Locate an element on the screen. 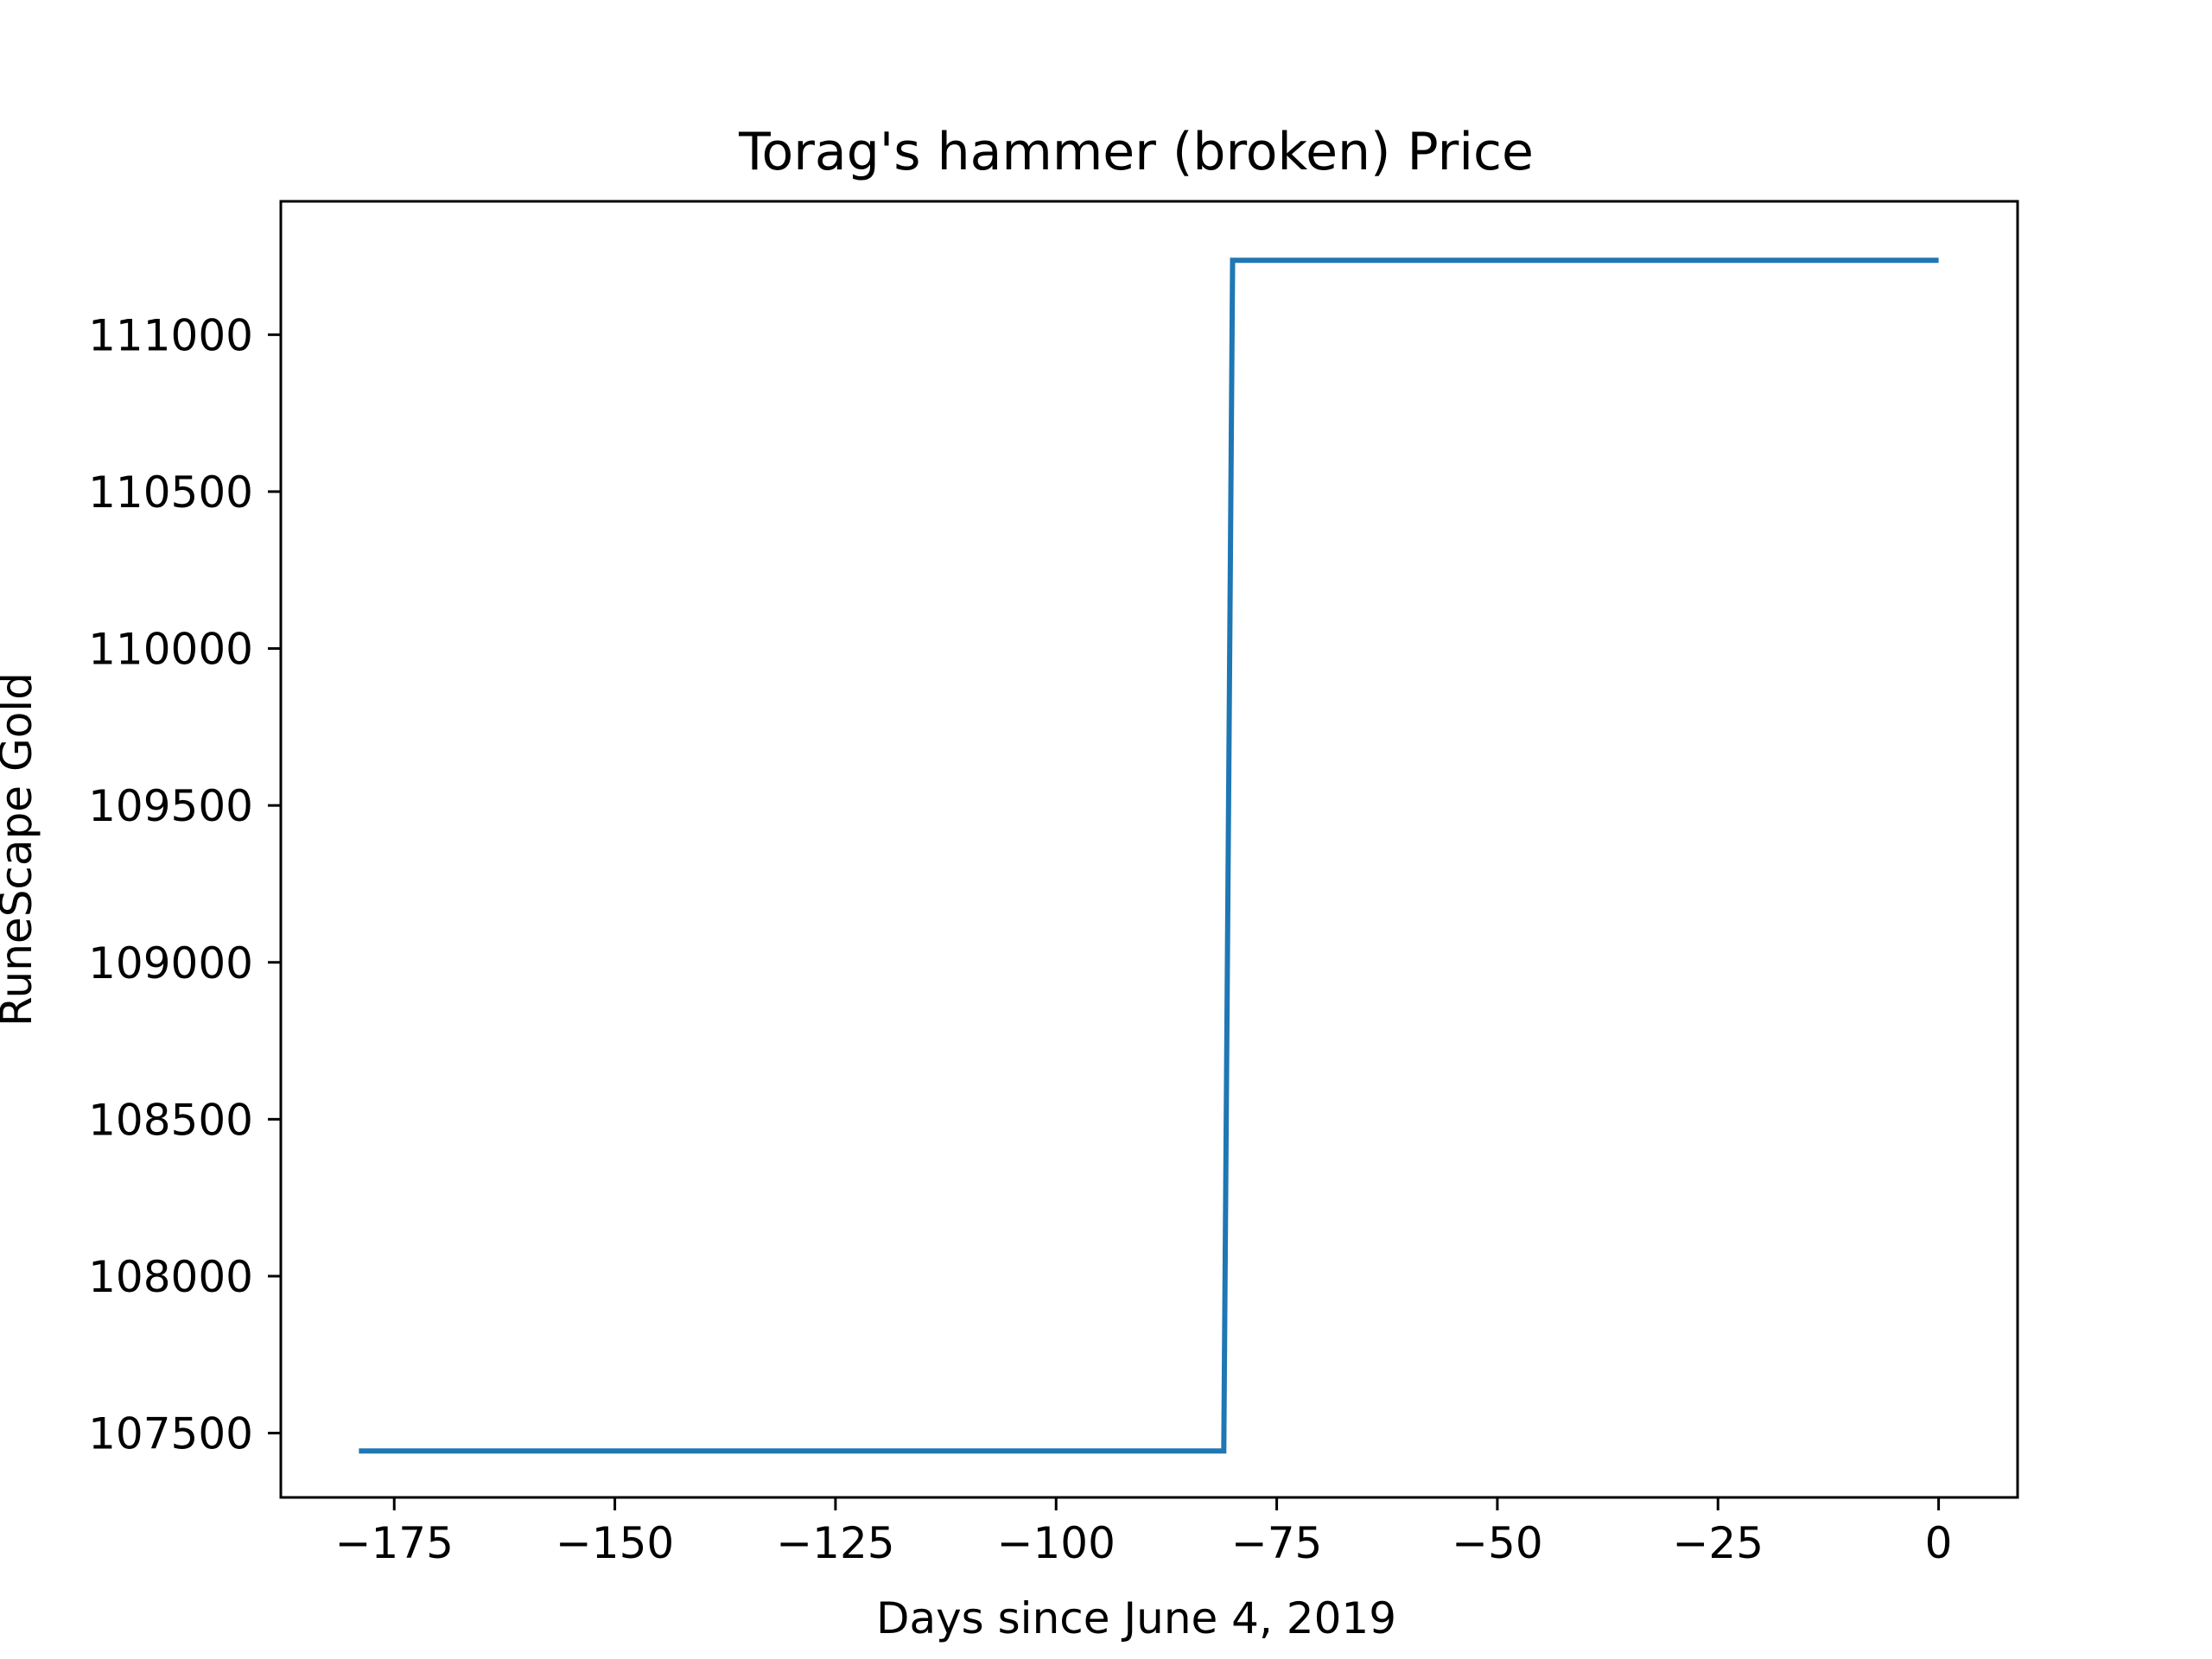 Image resolution: width=2212 pixels, height=1659 pixels. x-tick-label: −75 is located at coordinates (1277, 1543).